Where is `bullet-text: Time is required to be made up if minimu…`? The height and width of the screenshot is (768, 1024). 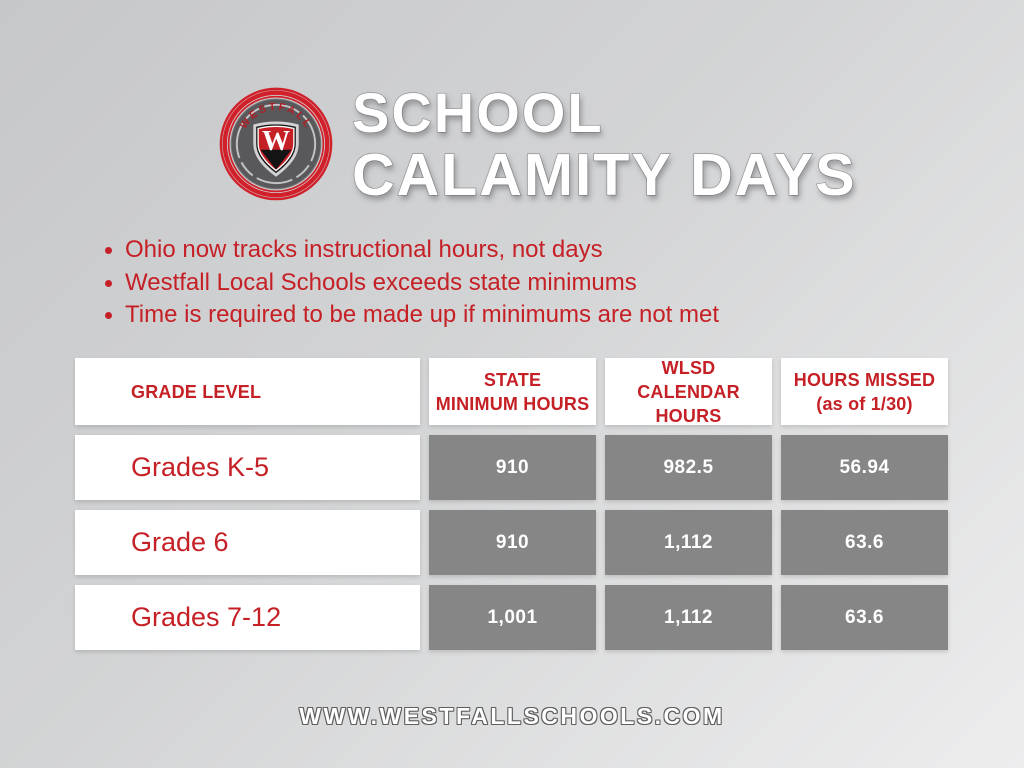 bullet-text: Time is required to be made up if minimu… is located at coordinates (422, 314).